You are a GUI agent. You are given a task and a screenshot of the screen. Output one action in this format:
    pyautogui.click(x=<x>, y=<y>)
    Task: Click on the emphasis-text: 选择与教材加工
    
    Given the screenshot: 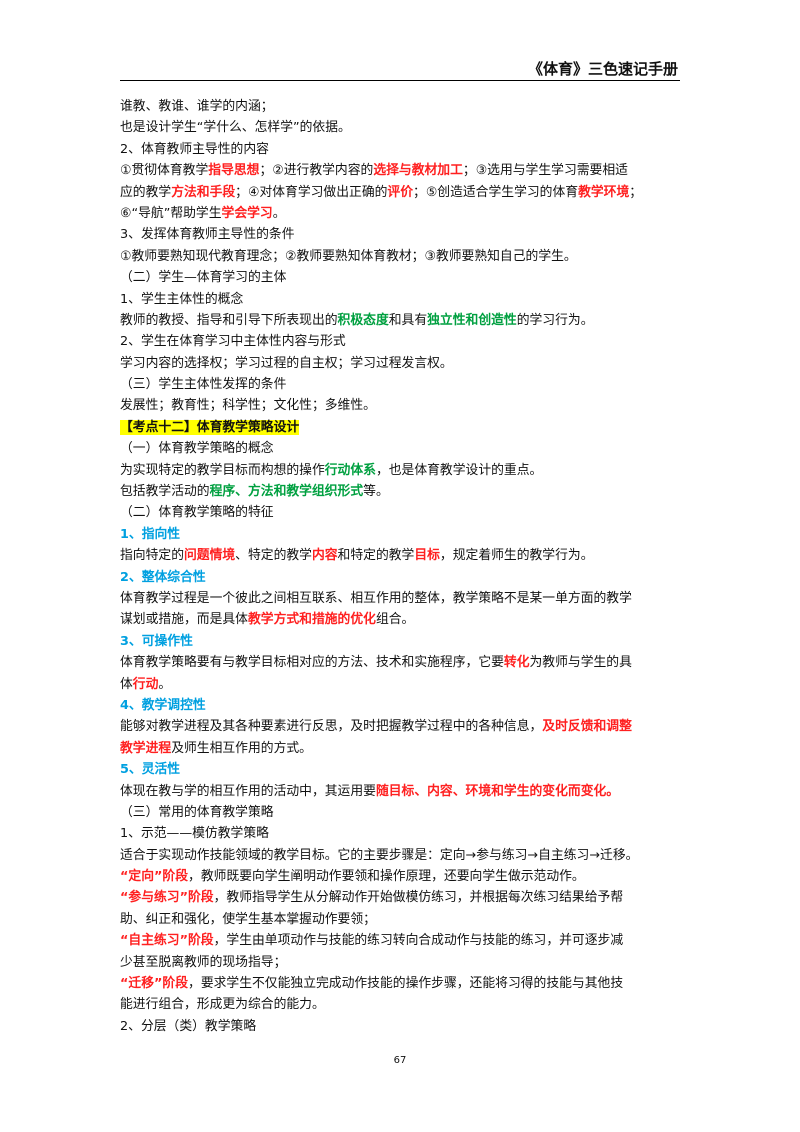 What is the action you would take?
    pyautogui.click(x=418, y=171)
    